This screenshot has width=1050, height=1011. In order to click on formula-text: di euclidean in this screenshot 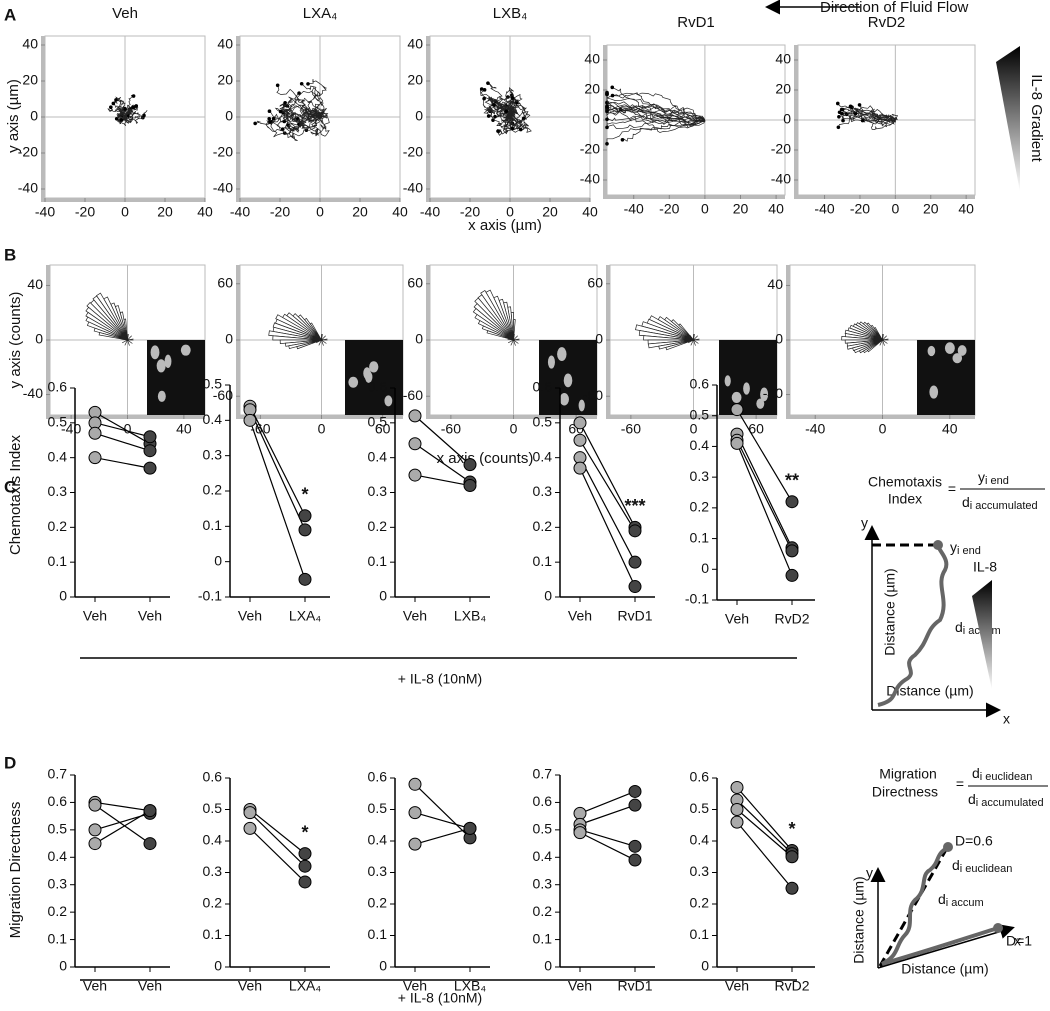, I will do `click(1002, 774)`.